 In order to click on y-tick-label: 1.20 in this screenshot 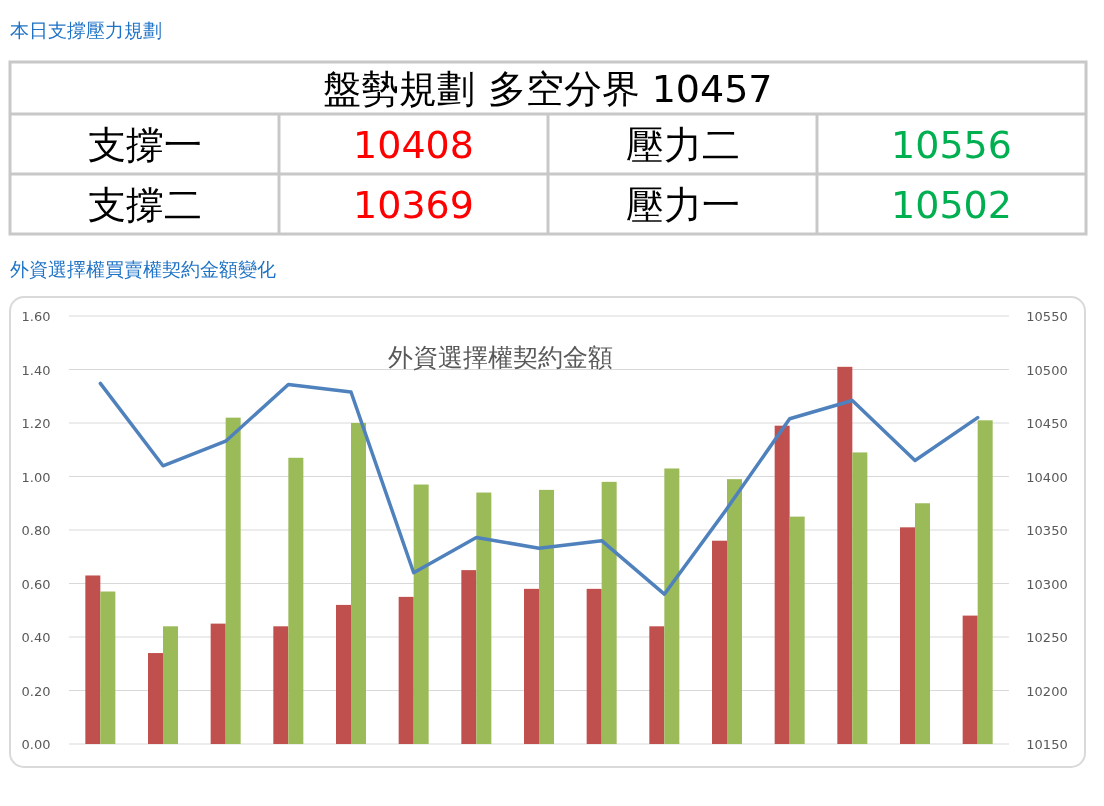, I will do `click(36, 423)`.